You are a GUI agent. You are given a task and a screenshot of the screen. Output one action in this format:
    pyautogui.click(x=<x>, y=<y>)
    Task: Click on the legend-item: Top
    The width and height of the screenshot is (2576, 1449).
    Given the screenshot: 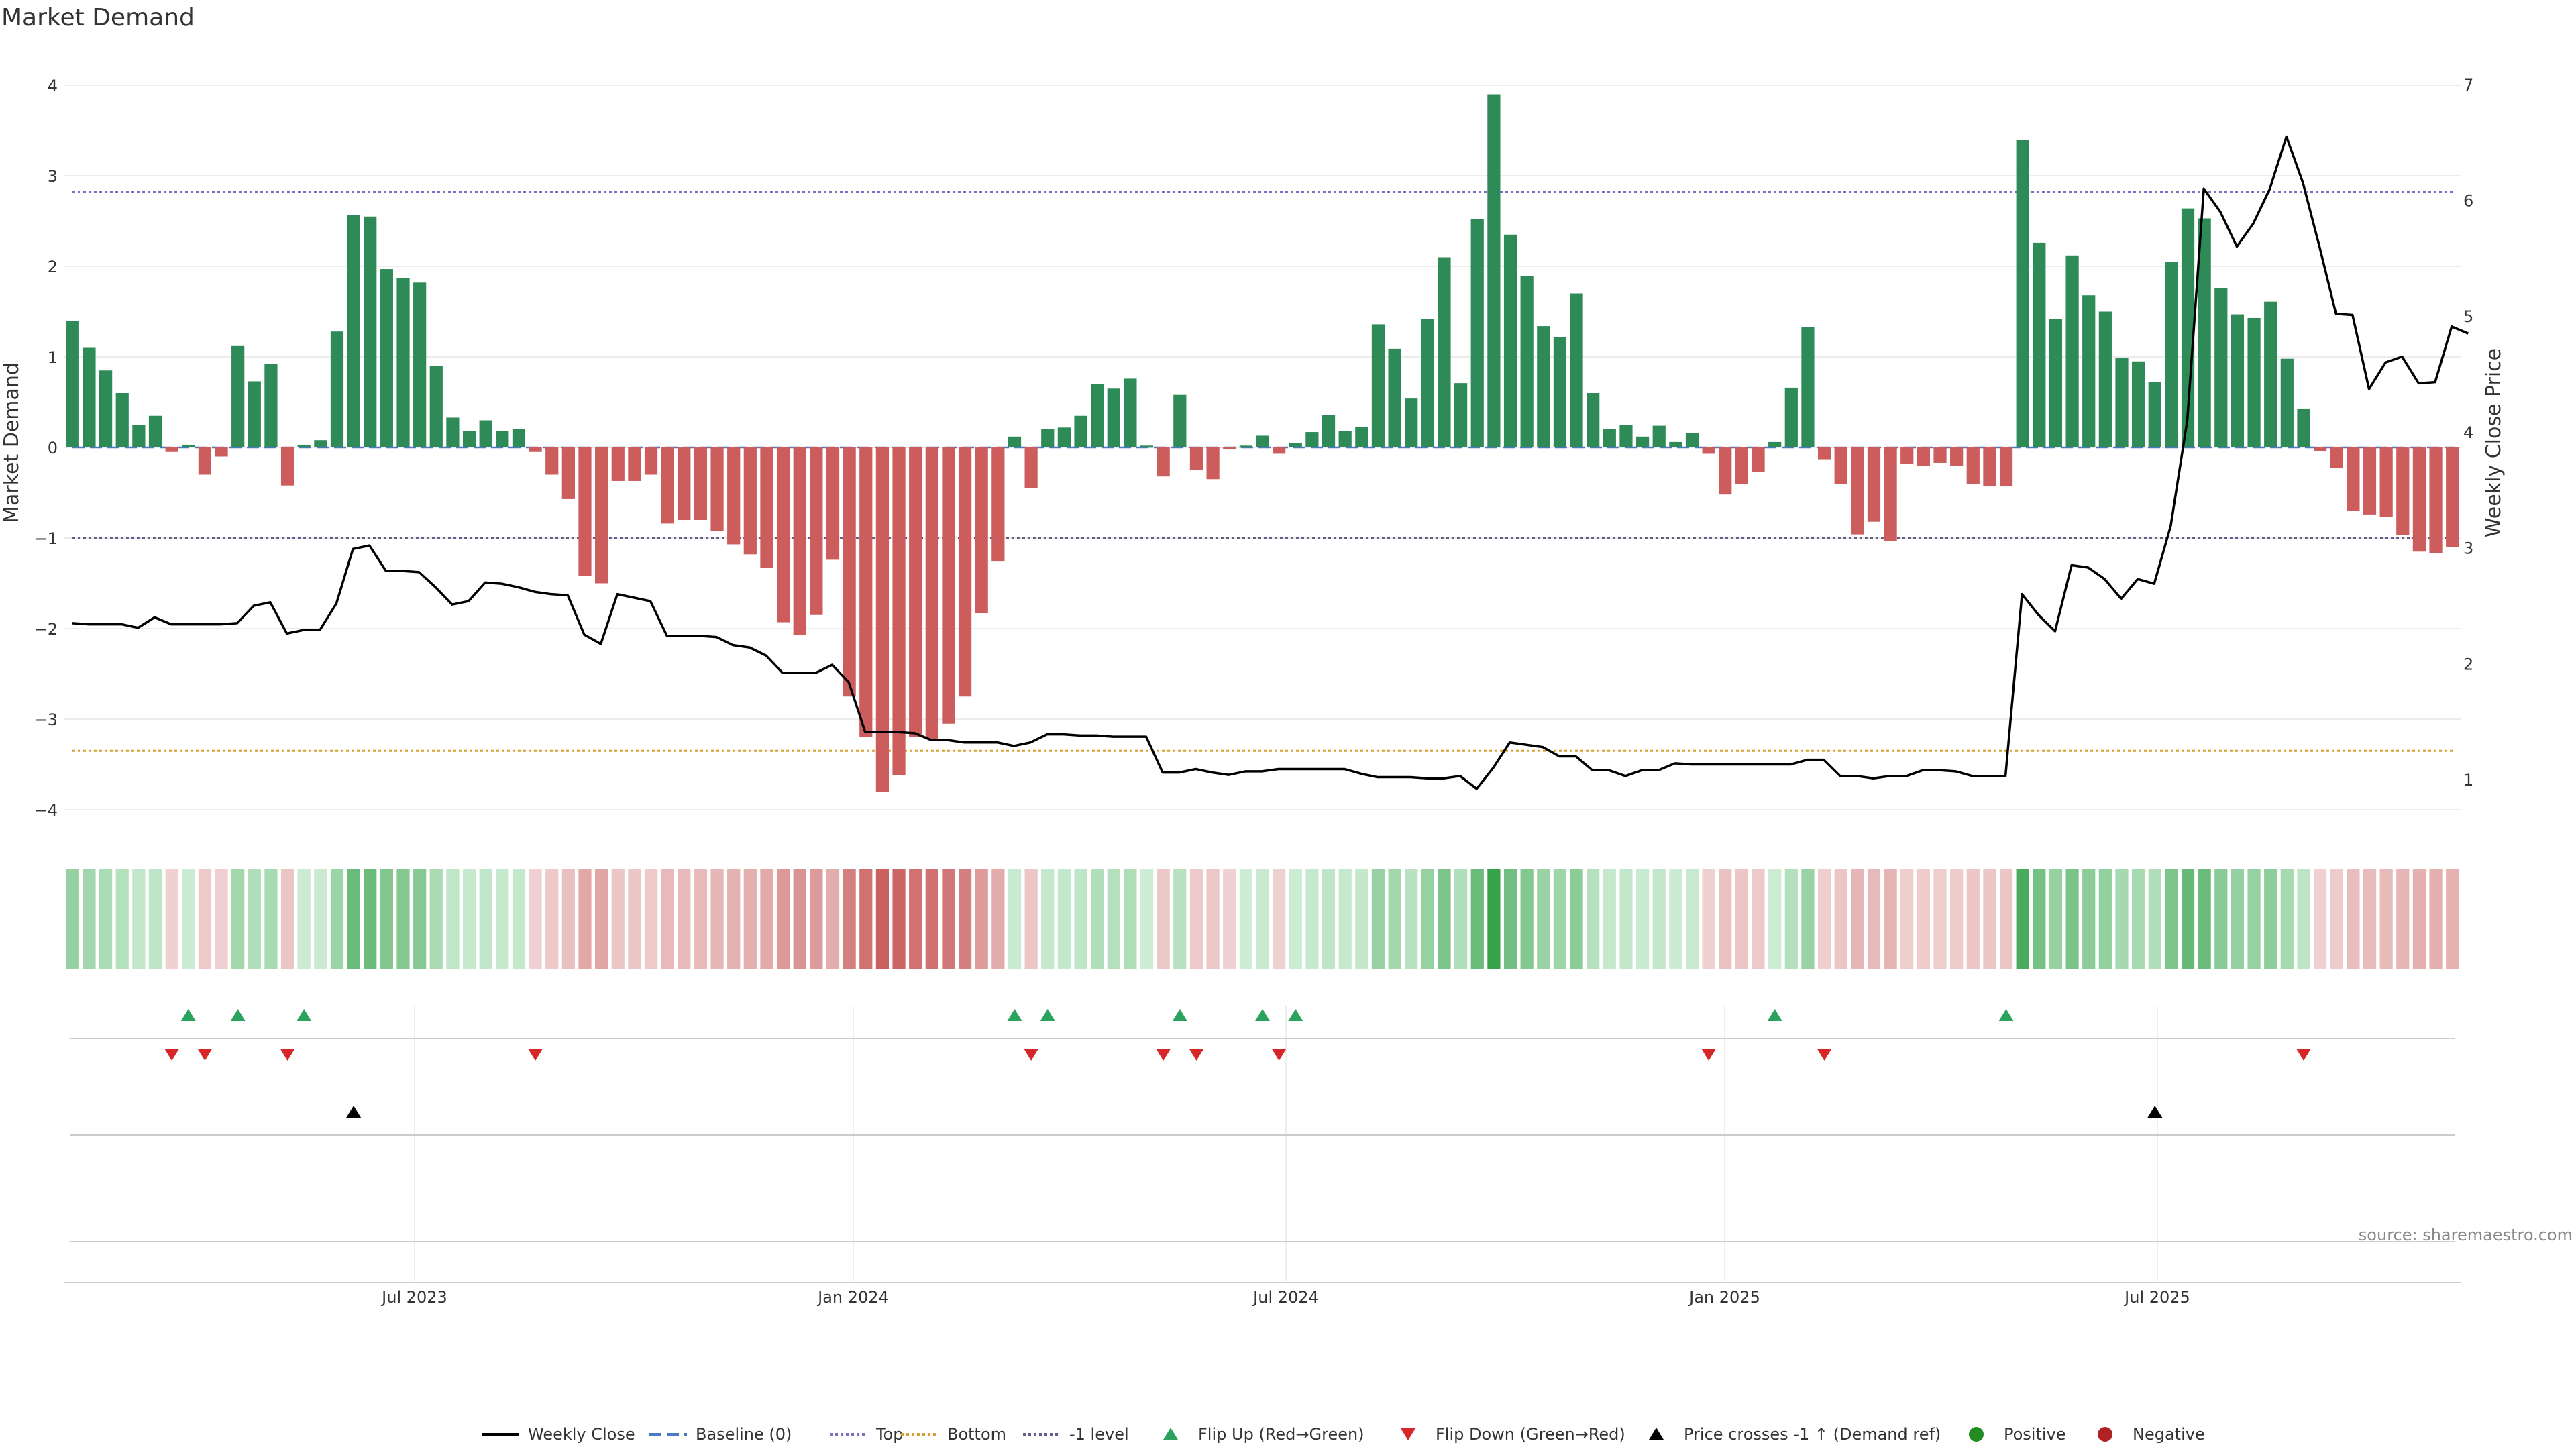 What is the action you would take?
    pyautogui.click(x=867, y=1434)
    